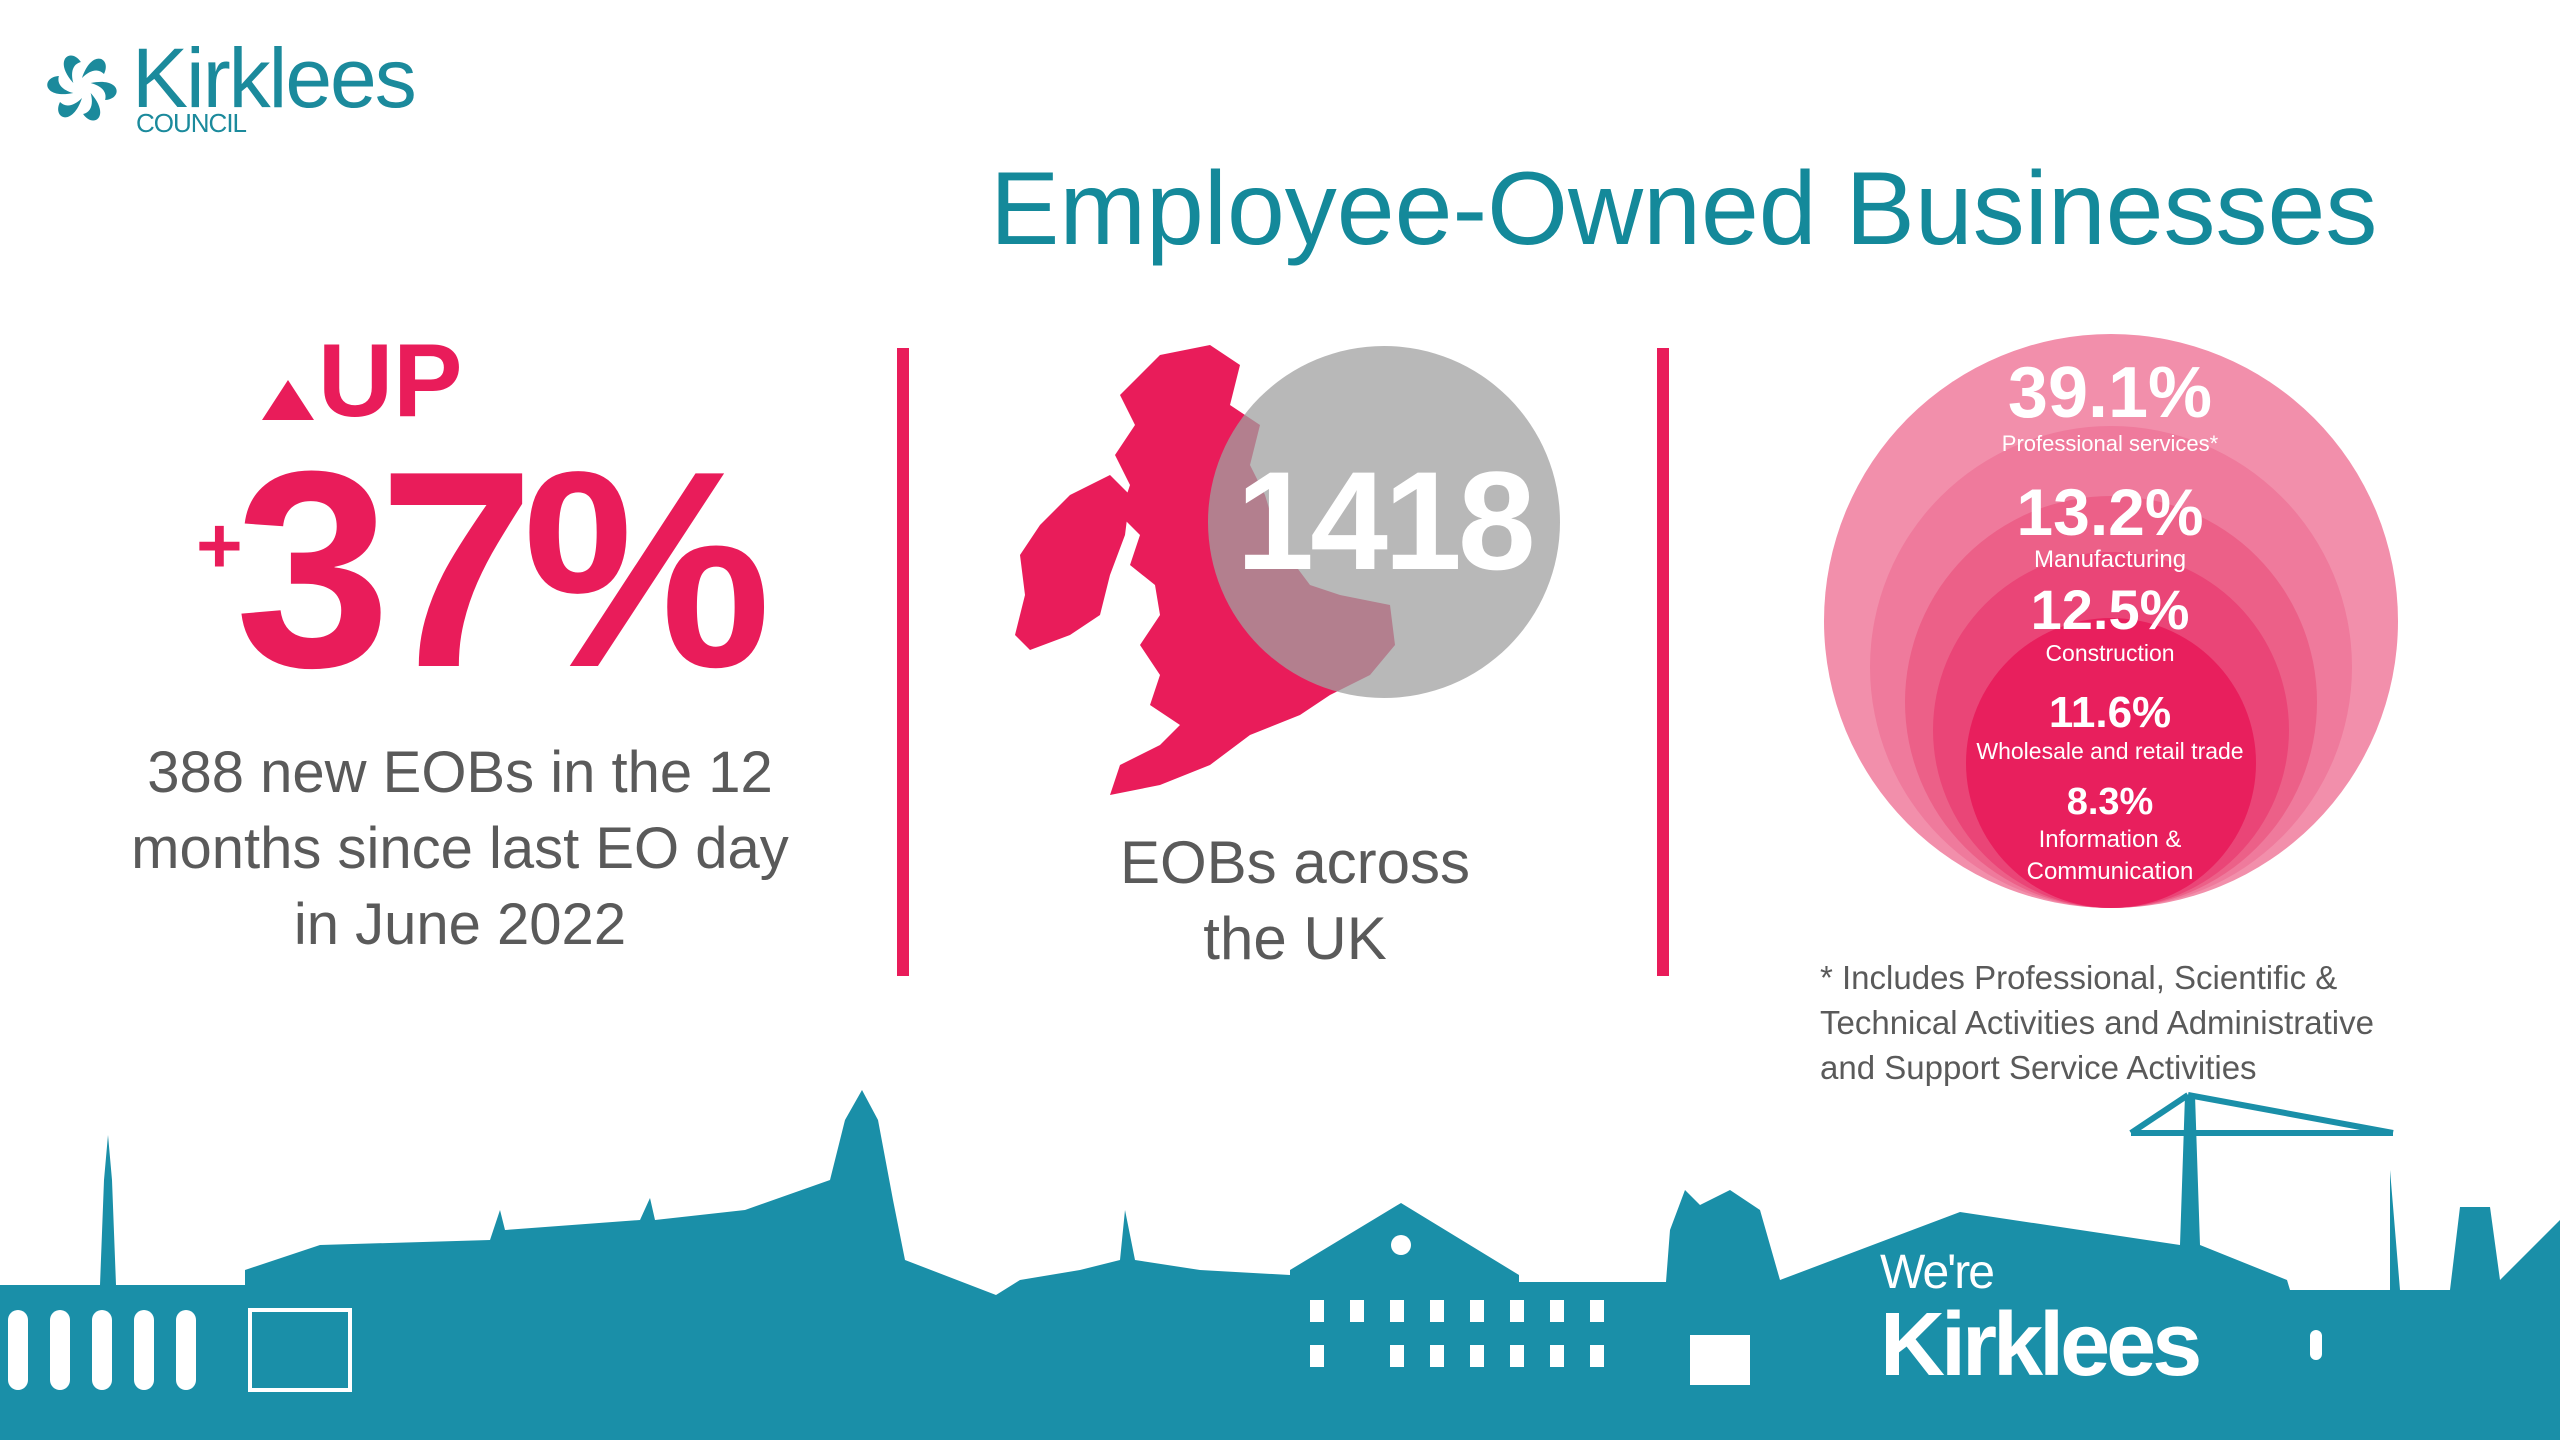 The width and height of the screenshot is (2560, 1440). I want to click on count-circle, so click(1384, 522).